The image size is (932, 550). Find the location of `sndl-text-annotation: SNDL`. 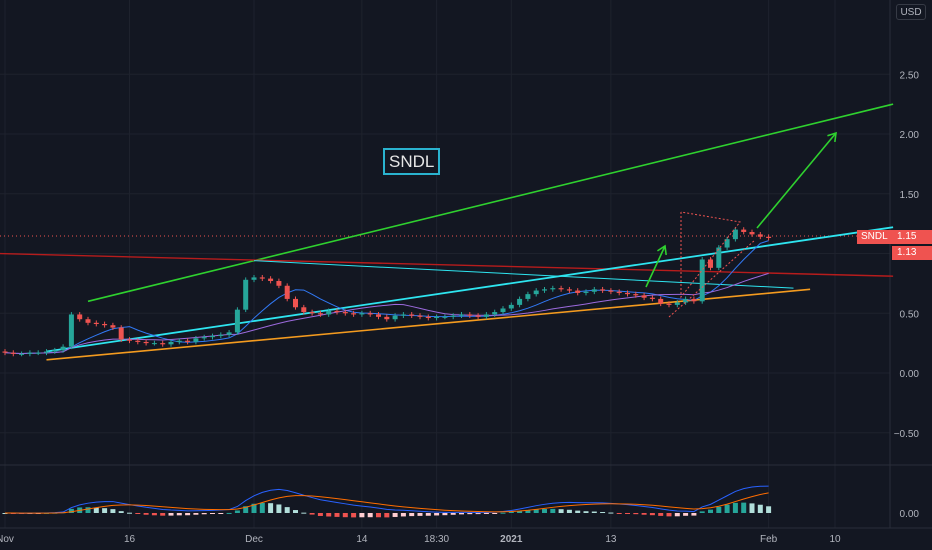

sndl-text-annotation: SNDL is located at coordinates (412, 161).